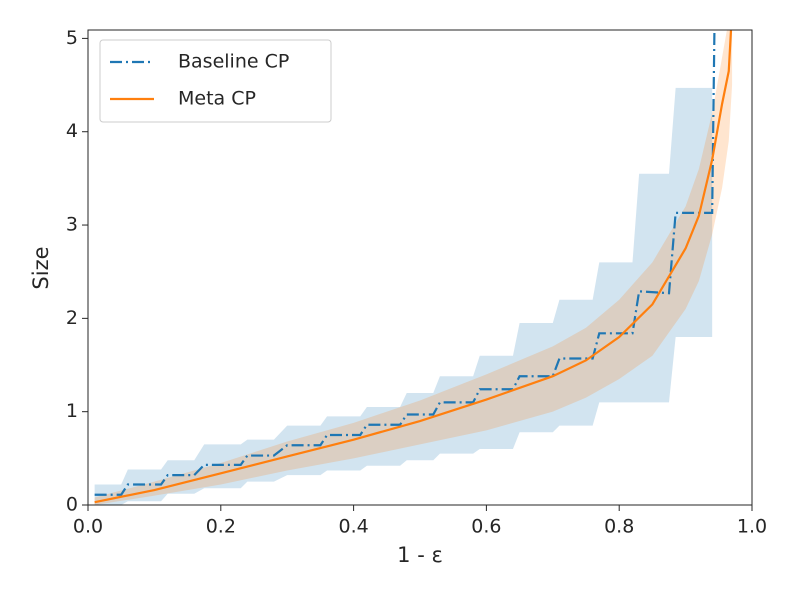 Image resolution: width=800 pixels, height=600 pixels. Describe the element at coordinates (221, 527) in the screenshot. I see `x-tick-label: 0.2` at that location.